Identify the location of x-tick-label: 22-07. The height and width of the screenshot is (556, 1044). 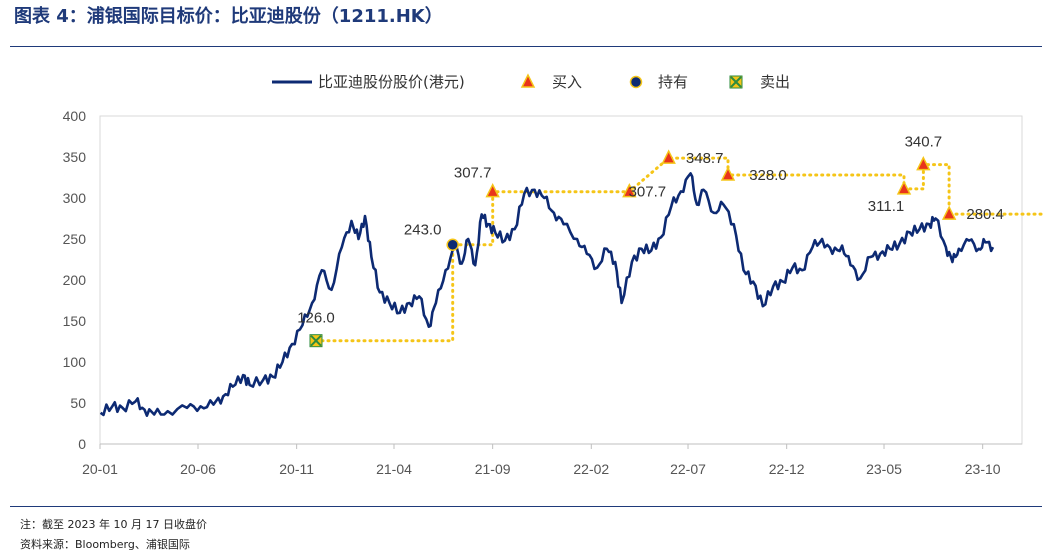
(688, 469).